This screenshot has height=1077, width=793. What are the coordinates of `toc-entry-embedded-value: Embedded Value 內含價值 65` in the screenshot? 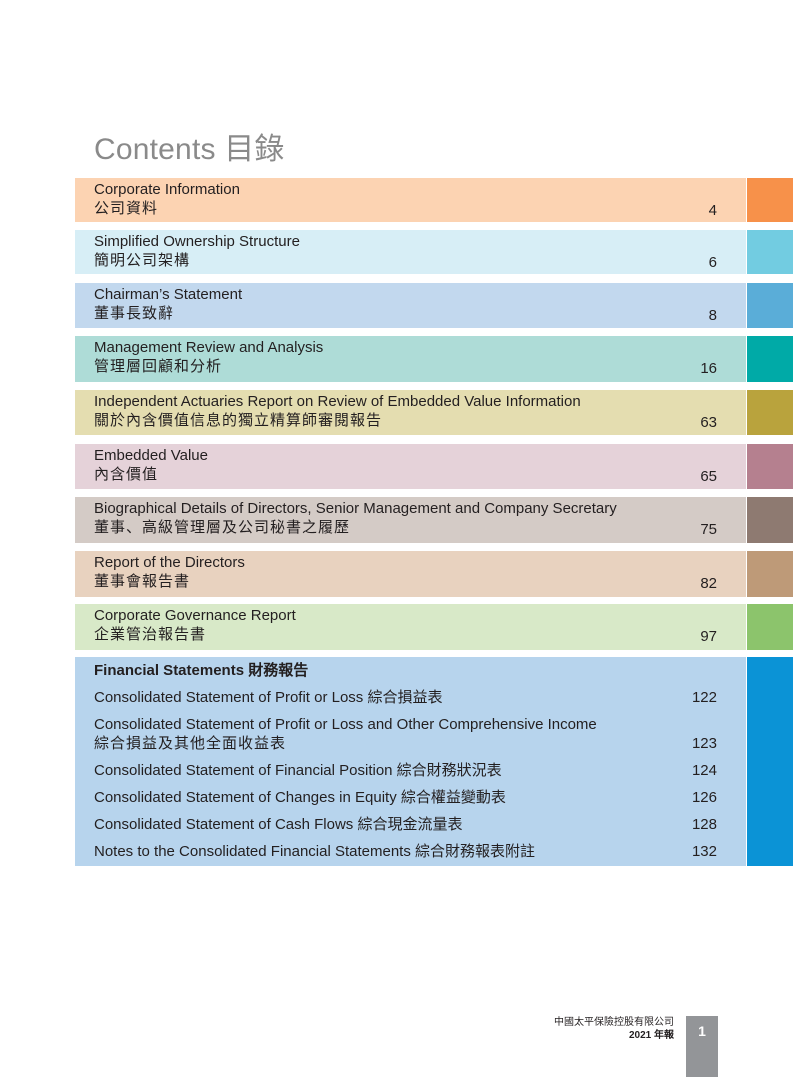 It's located at (434, 466).